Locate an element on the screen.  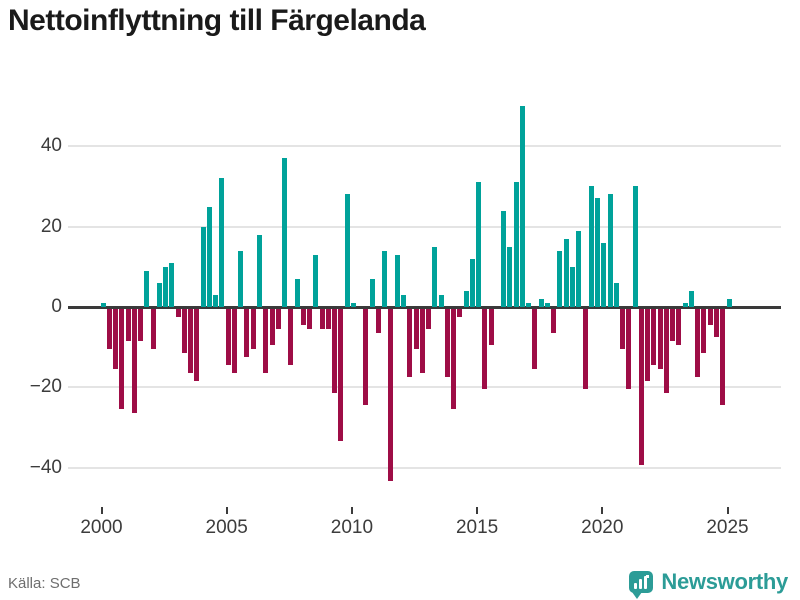
y-axis-tick-label: 40 is located at coordinates (51, 146).